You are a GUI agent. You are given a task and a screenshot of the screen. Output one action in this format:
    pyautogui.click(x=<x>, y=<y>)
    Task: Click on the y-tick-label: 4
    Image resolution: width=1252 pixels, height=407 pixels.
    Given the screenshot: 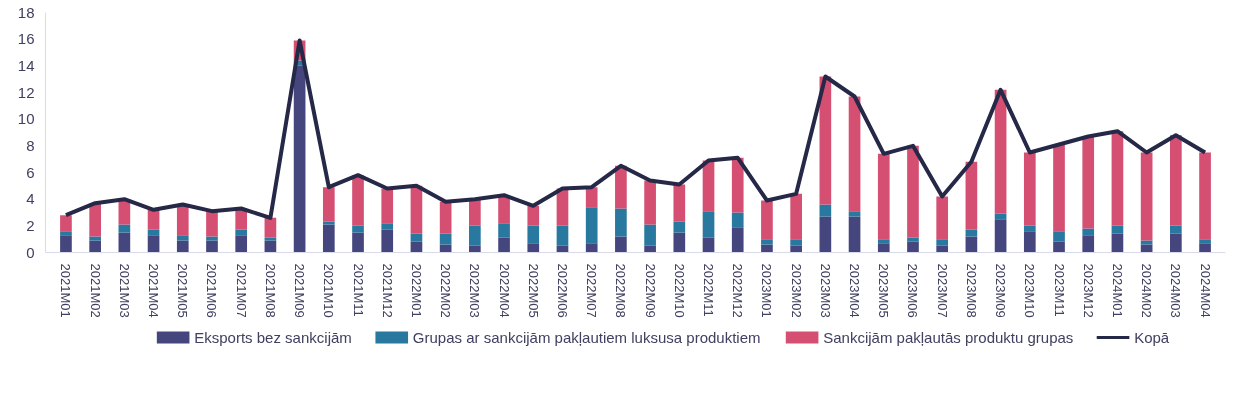 What is the action you would take?
    pyautogui.click(x=30, y=199)
    